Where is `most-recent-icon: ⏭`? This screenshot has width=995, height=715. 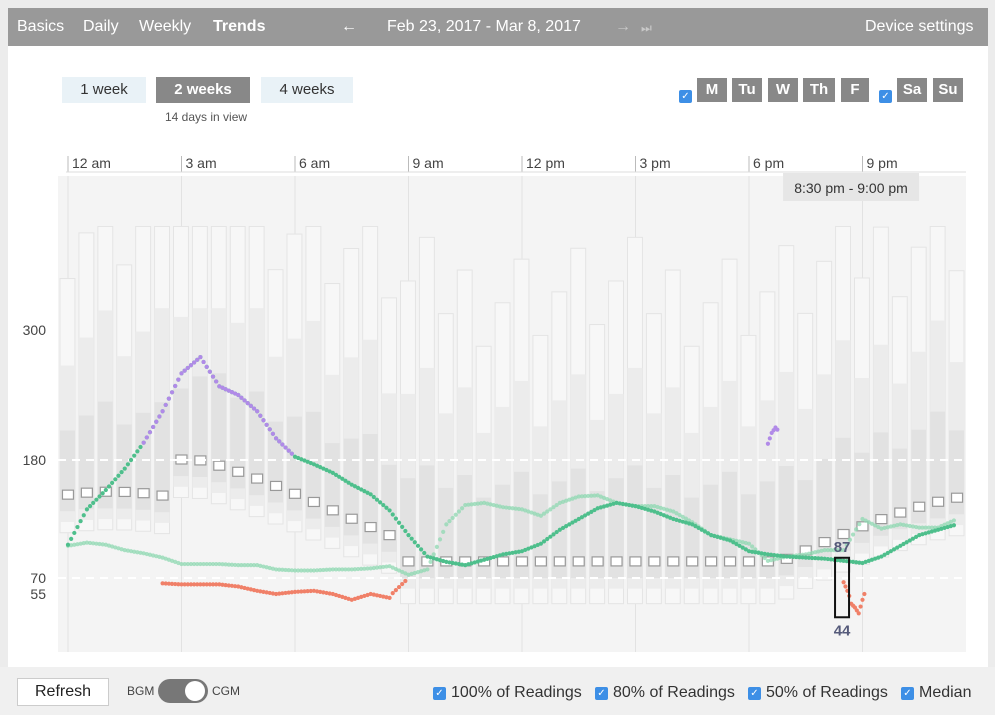 most-recent-icon: ⏭ is located at coordinates (646, 28).